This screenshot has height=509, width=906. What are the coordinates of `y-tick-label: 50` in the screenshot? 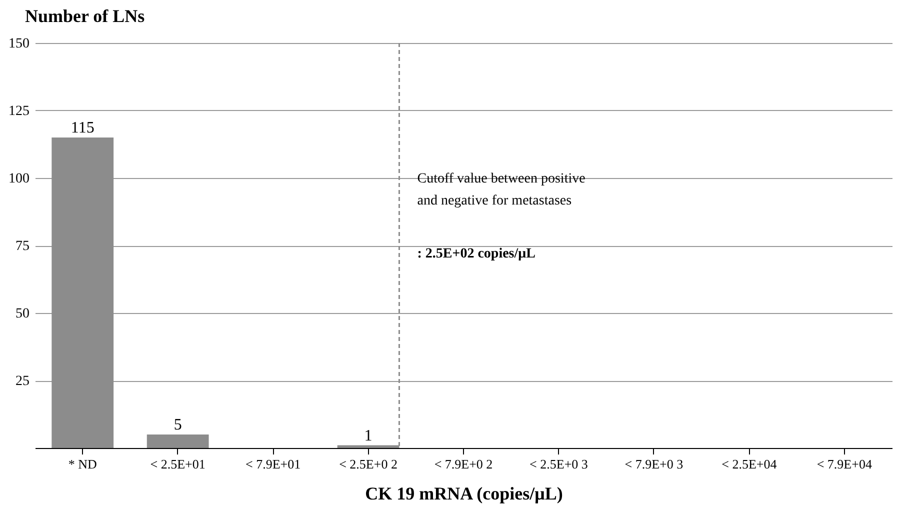 It's located at (23, 314).